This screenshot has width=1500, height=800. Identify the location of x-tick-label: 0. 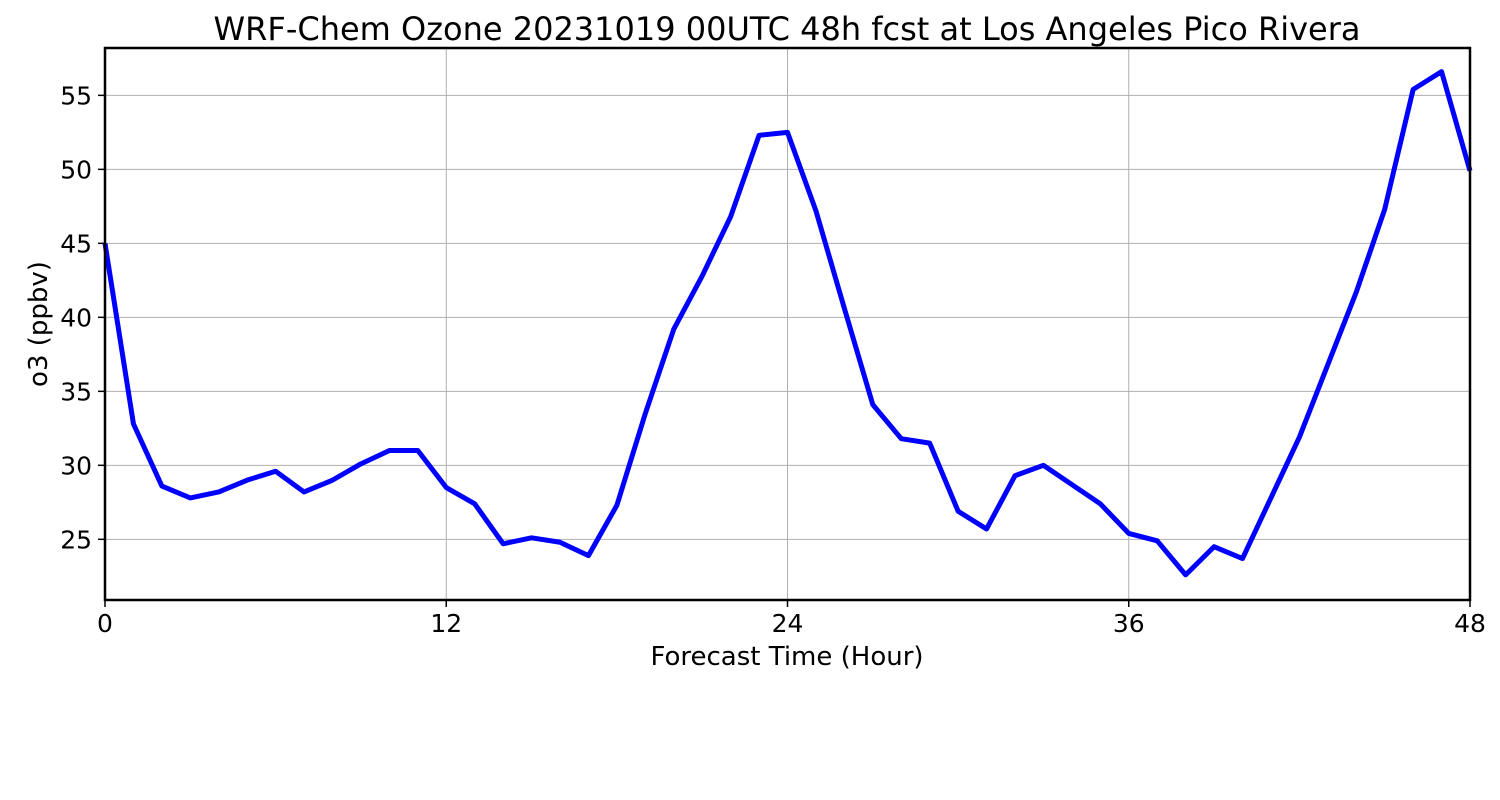
(105, 623).